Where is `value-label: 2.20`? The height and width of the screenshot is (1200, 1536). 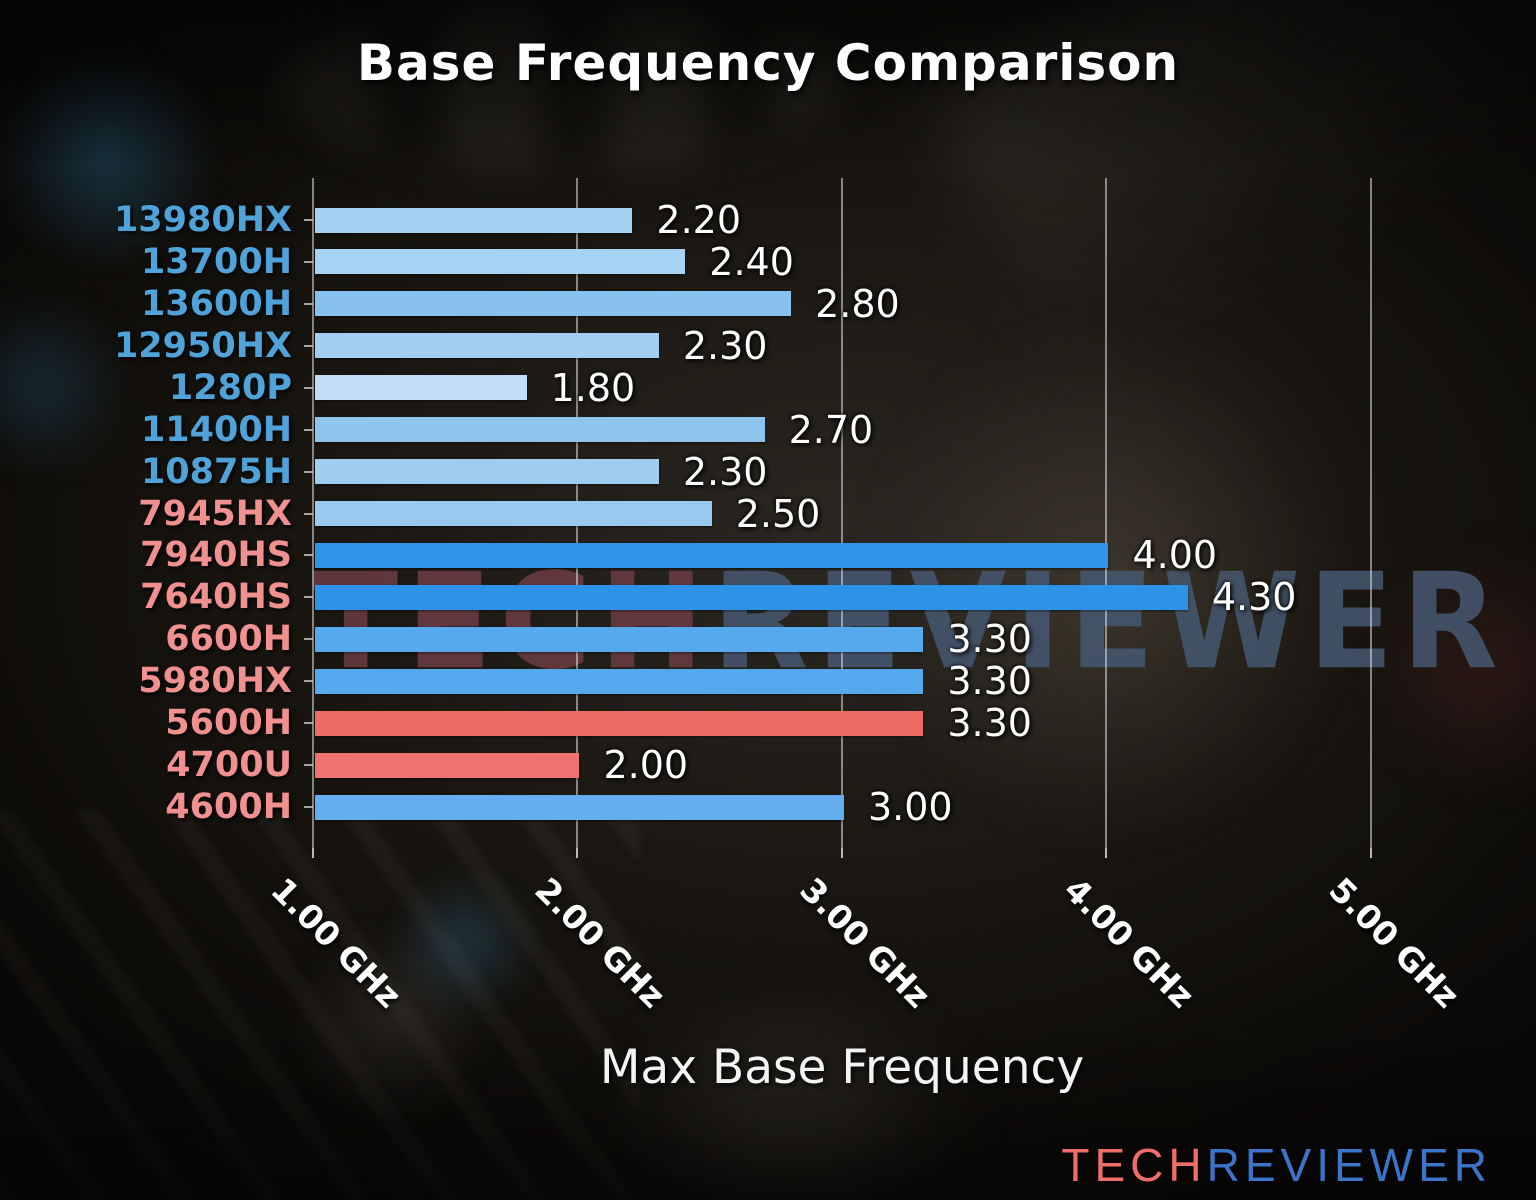
value-label: 2.20 is located at coordinates (698, 220).